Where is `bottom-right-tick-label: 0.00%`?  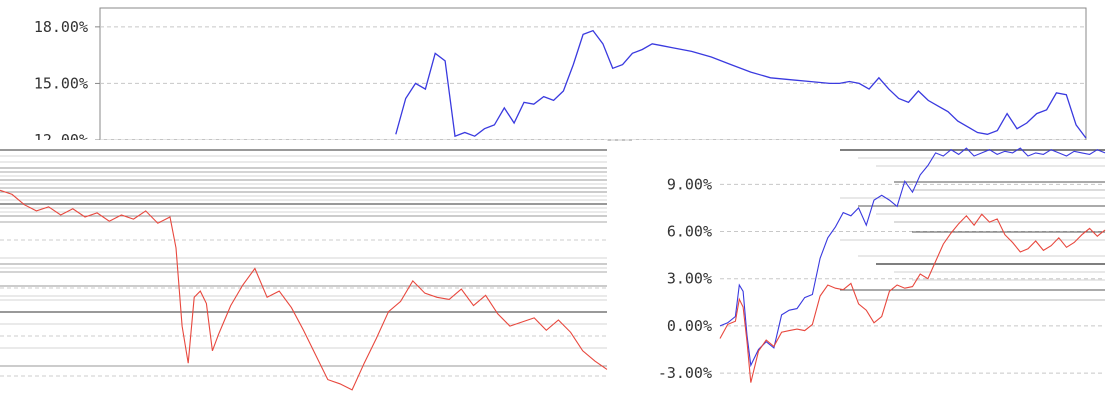
bottom-right-tick-label: 0.00% is located at coordinates (689, 326).